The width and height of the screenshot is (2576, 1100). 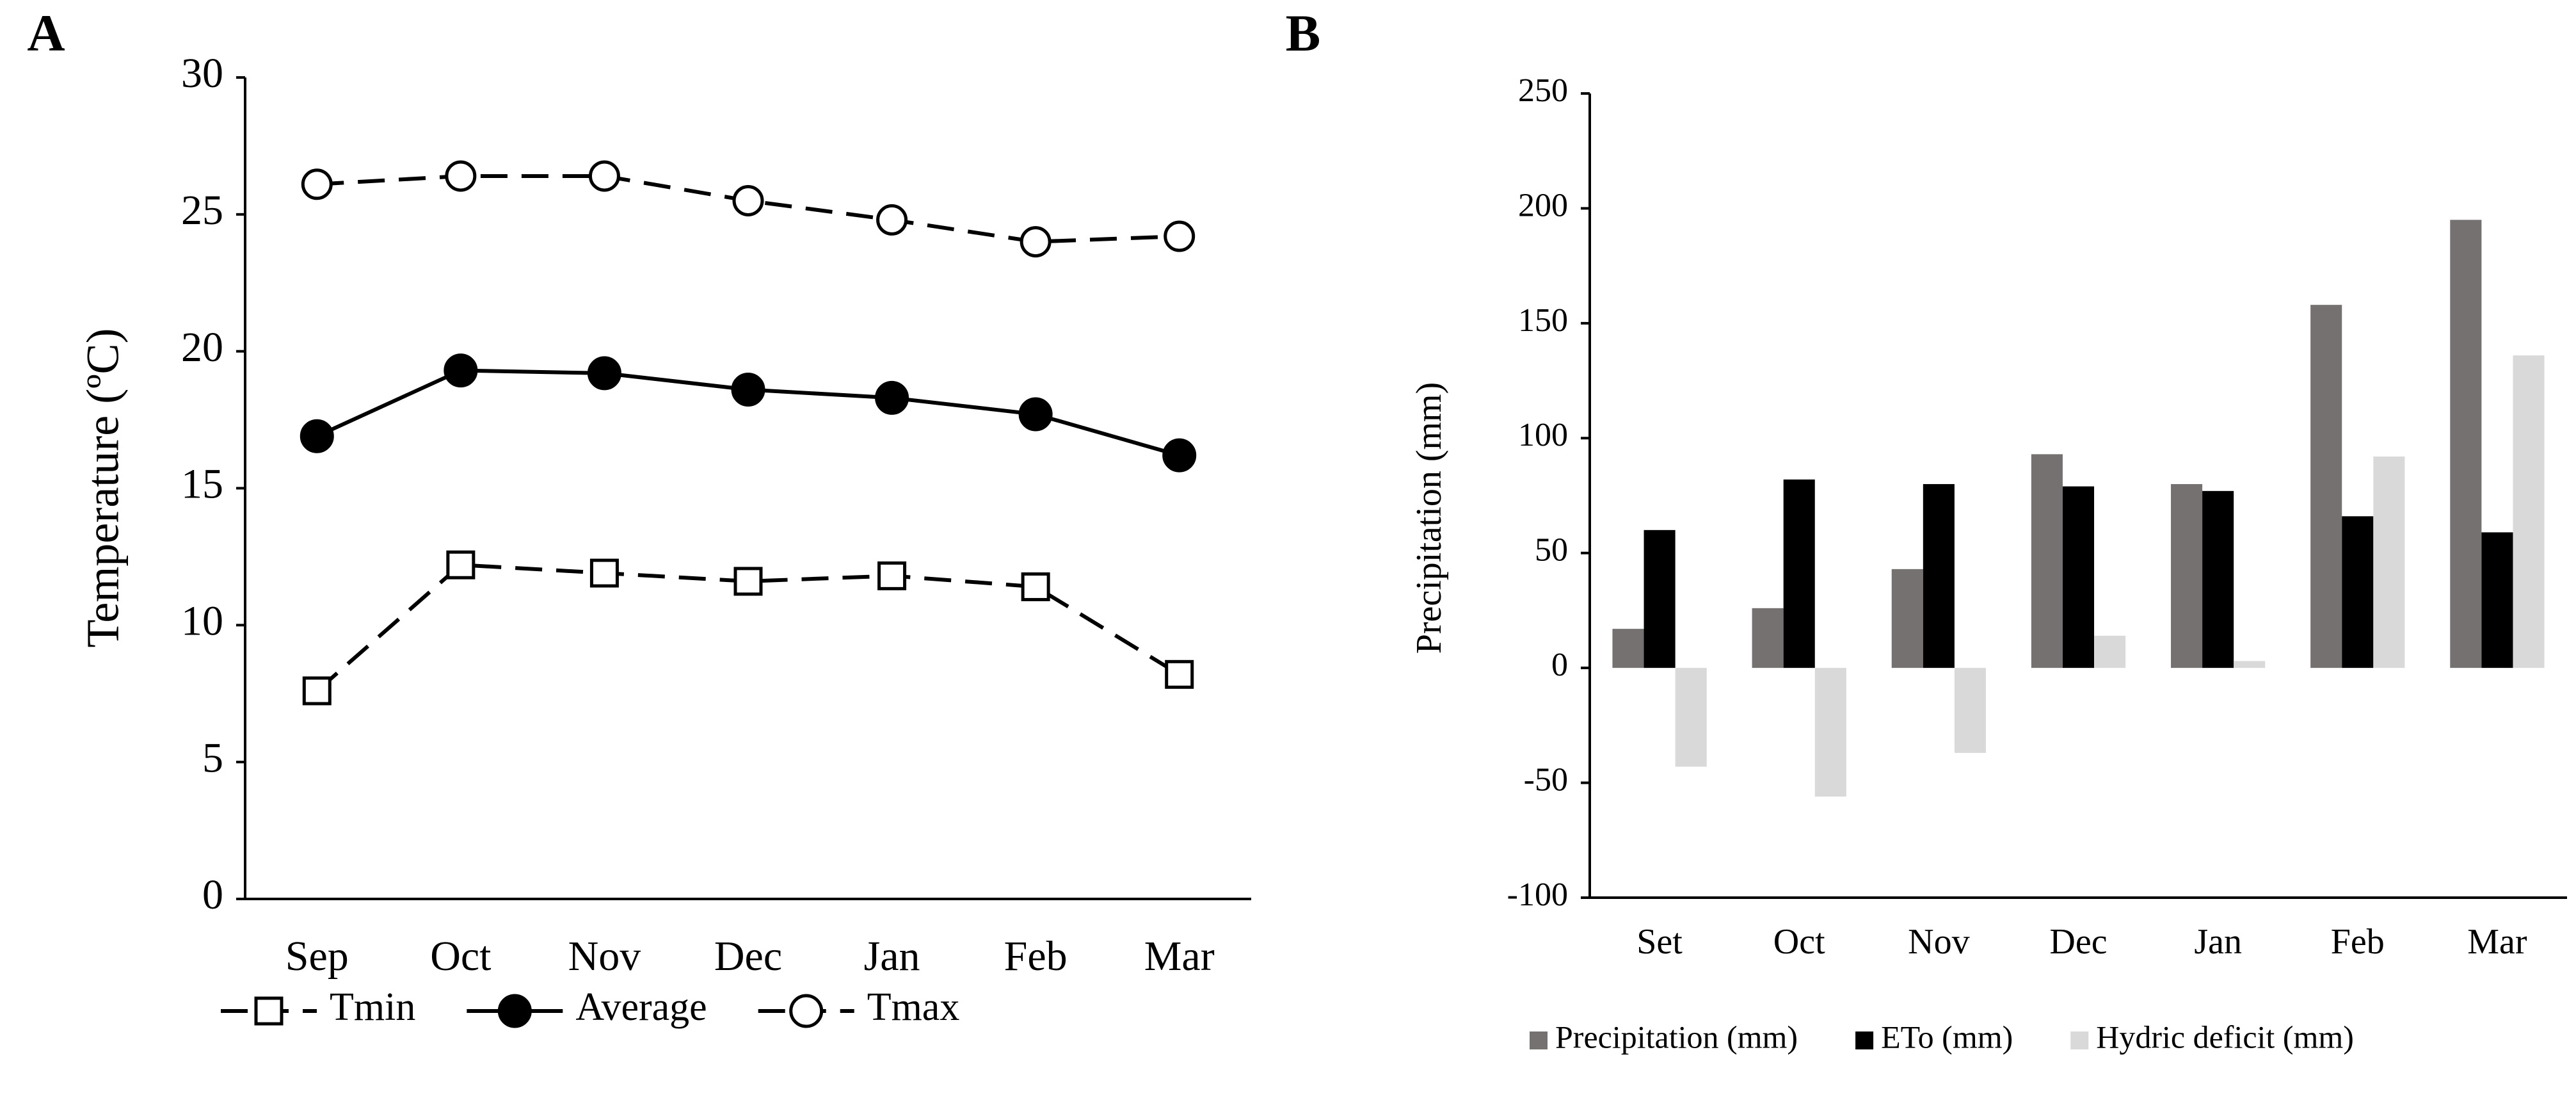 What do you see at coordinates (202, 73) in the screenshot?
I see `y-tick-label: 30` at bounding box center [202, 73].